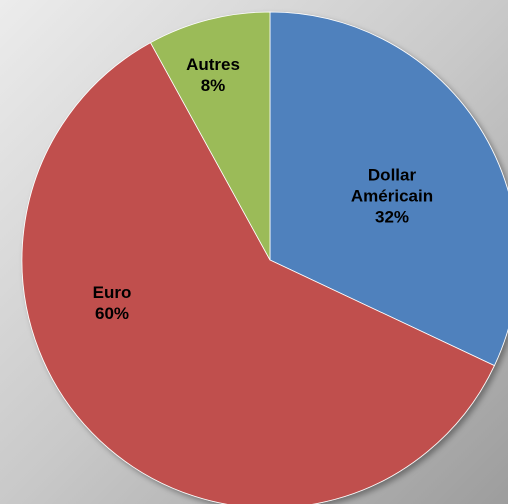 The image size is (508, 504). Describe the element at coordinates (112, 292) in the screenshot. I see `category-name: Euro` at that location.